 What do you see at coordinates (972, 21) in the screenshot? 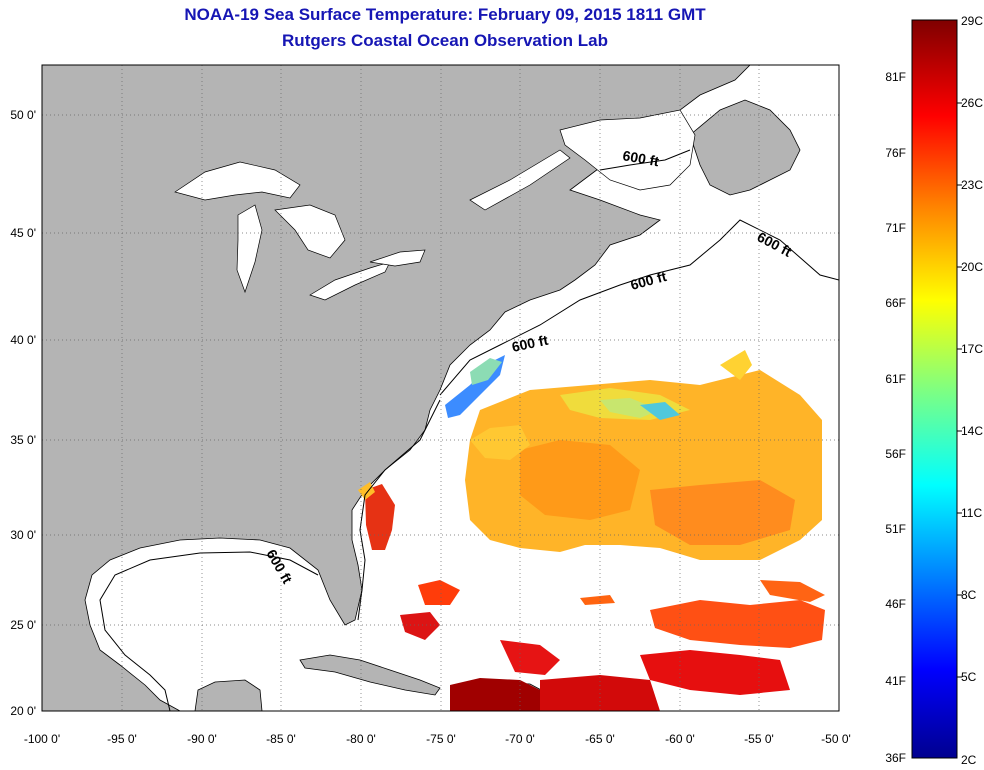
I see `colorbar-celsius-label: 29C` at bounding box center [972, 21].